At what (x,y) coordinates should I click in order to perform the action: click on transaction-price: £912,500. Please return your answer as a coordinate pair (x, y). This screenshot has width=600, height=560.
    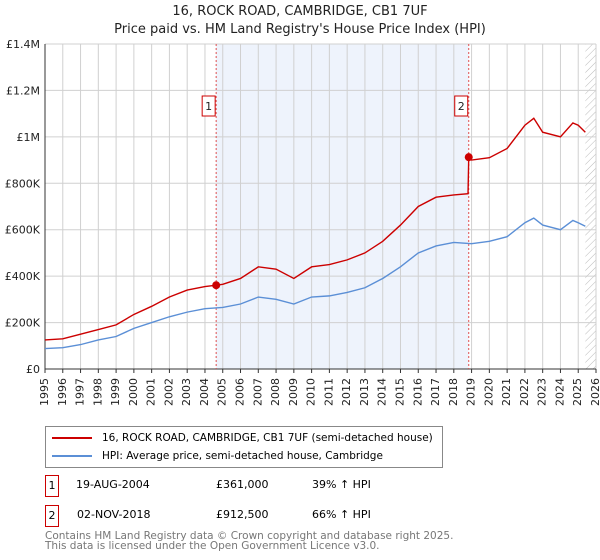
    Looking at the image, I should click on (242, 514).